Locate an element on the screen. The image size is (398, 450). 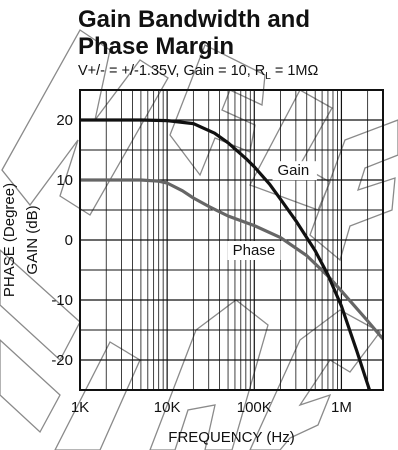
x-tick-label: 100K is located at coordinates (254, 407).